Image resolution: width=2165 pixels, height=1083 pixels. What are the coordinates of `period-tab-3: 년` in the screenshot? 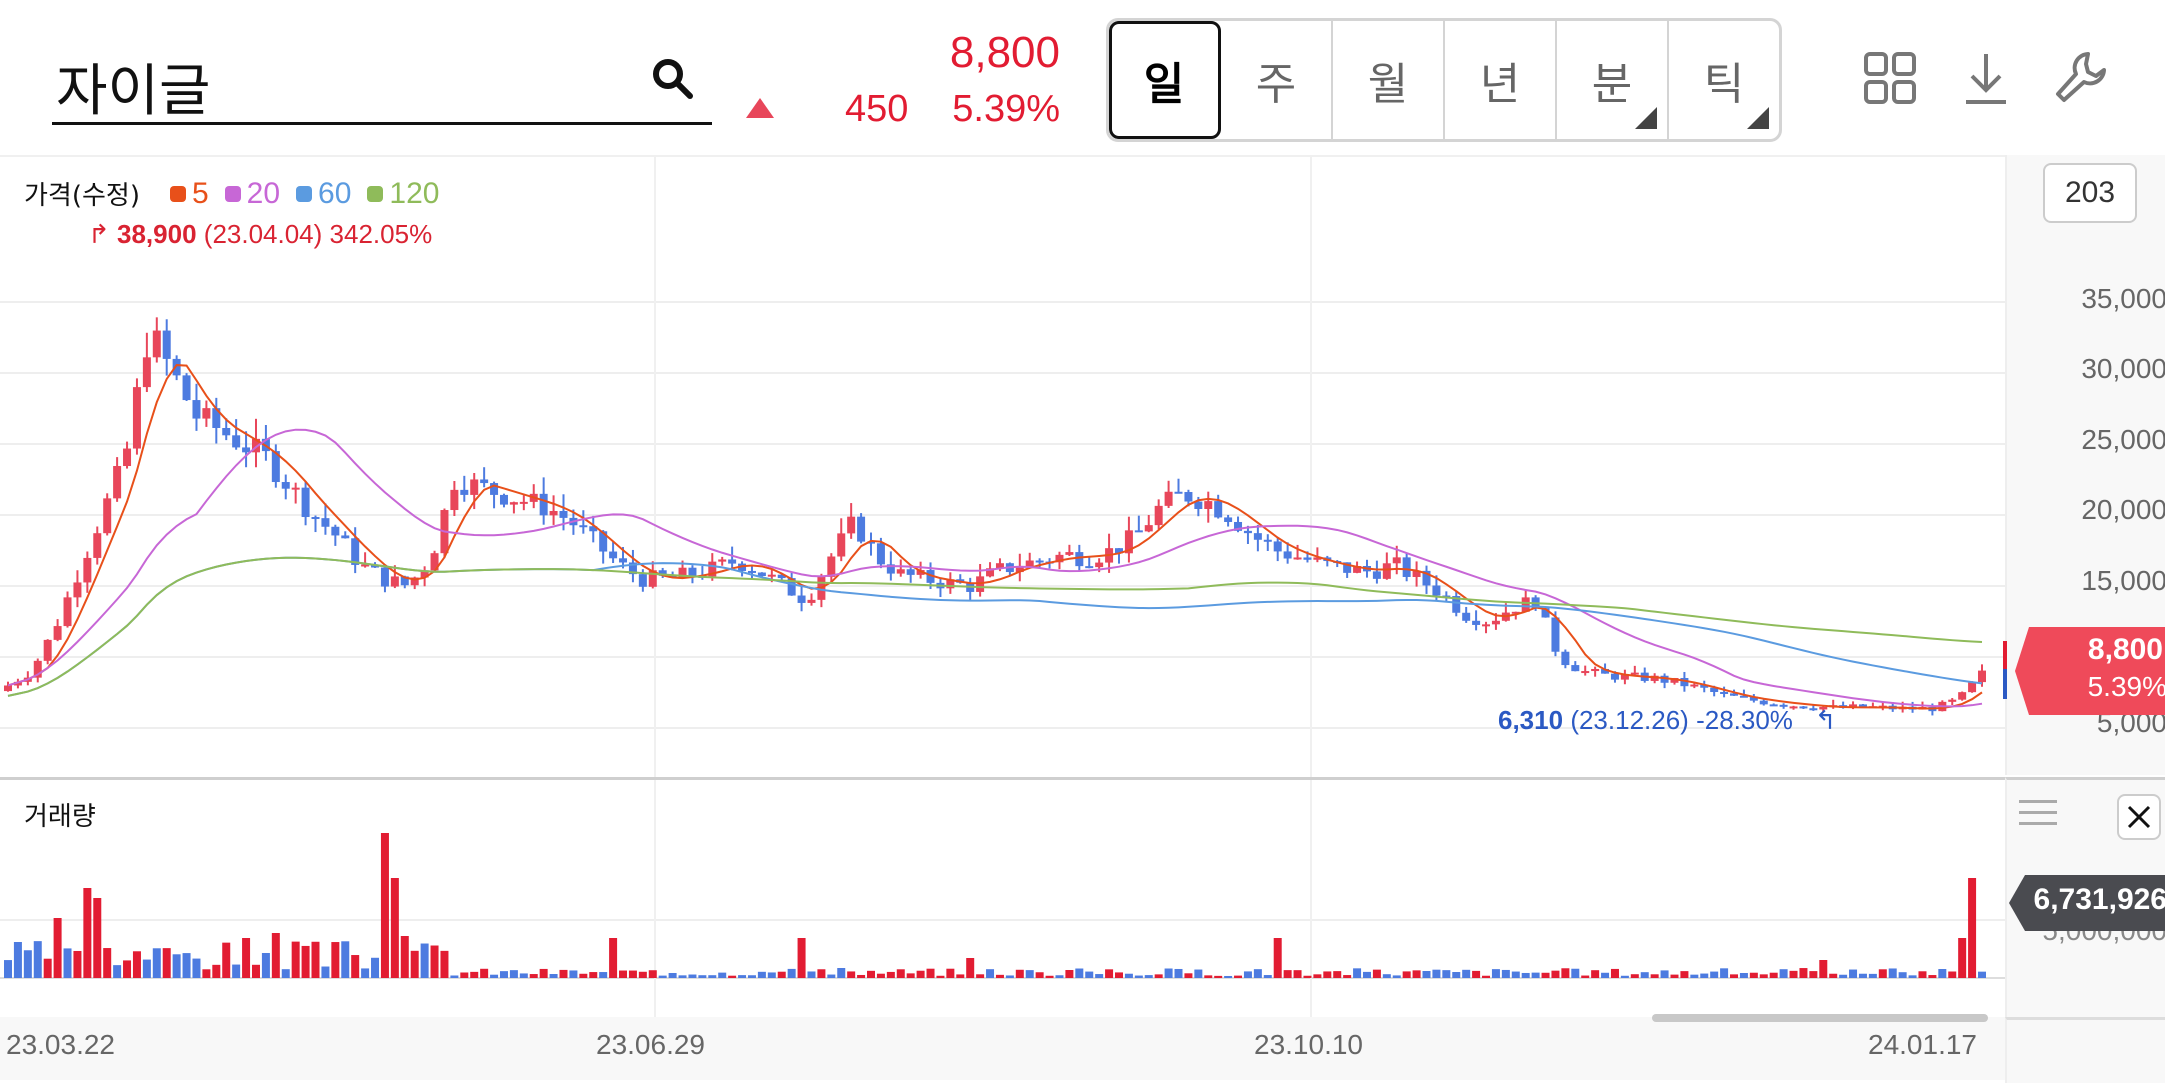 It's located at (1501, 80).